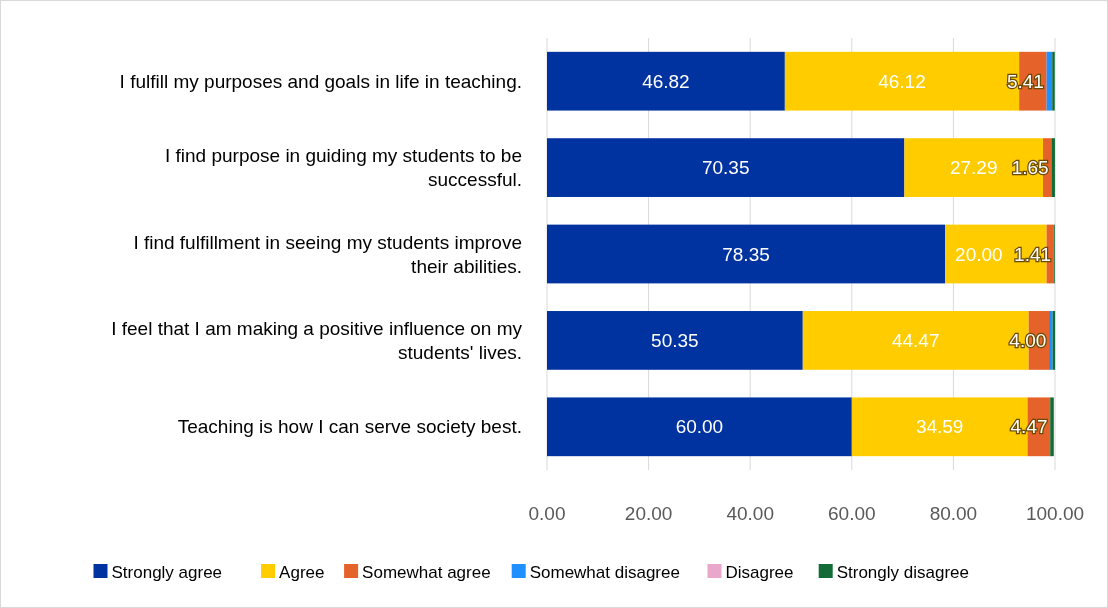 This screenshot has height=608, width=1108. What do you see at coordinates (1033, 254) in the screenshot?
I see `data-label: 1.41` at bounding box center [1033, 254].